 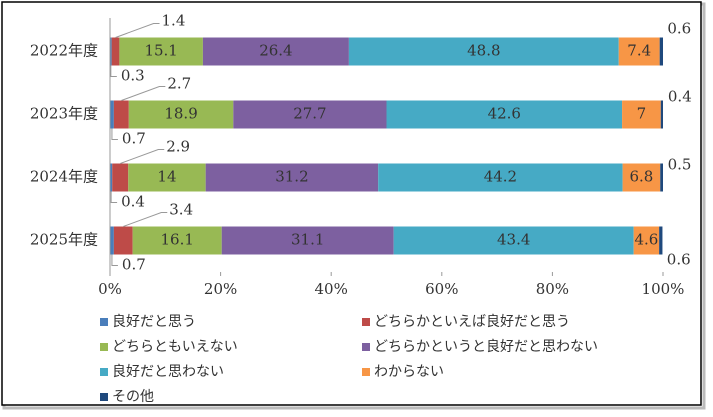 I want to click on data-label: 7.4, so click(x=639, y=51).